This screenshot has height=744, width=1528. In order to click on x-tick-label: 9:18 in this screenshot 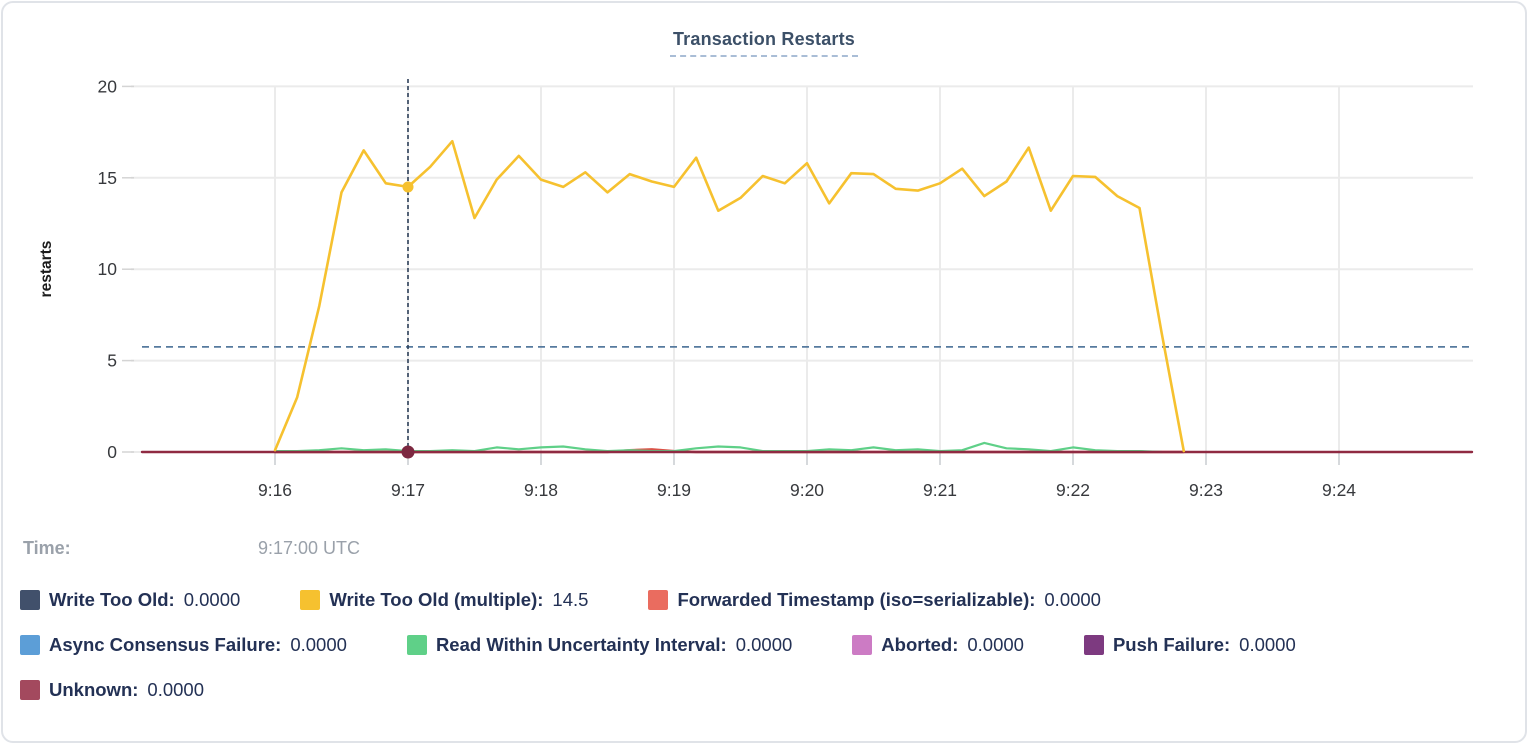, I will do `click(541, 490)`.